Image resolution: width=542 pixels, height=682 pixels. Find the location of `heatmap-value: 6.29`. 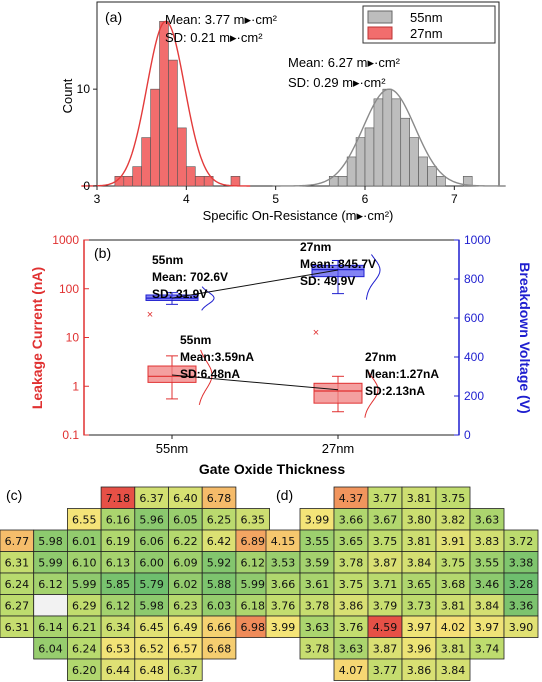

heatmap-value: 6.29 is located at coordinates (84, 605).